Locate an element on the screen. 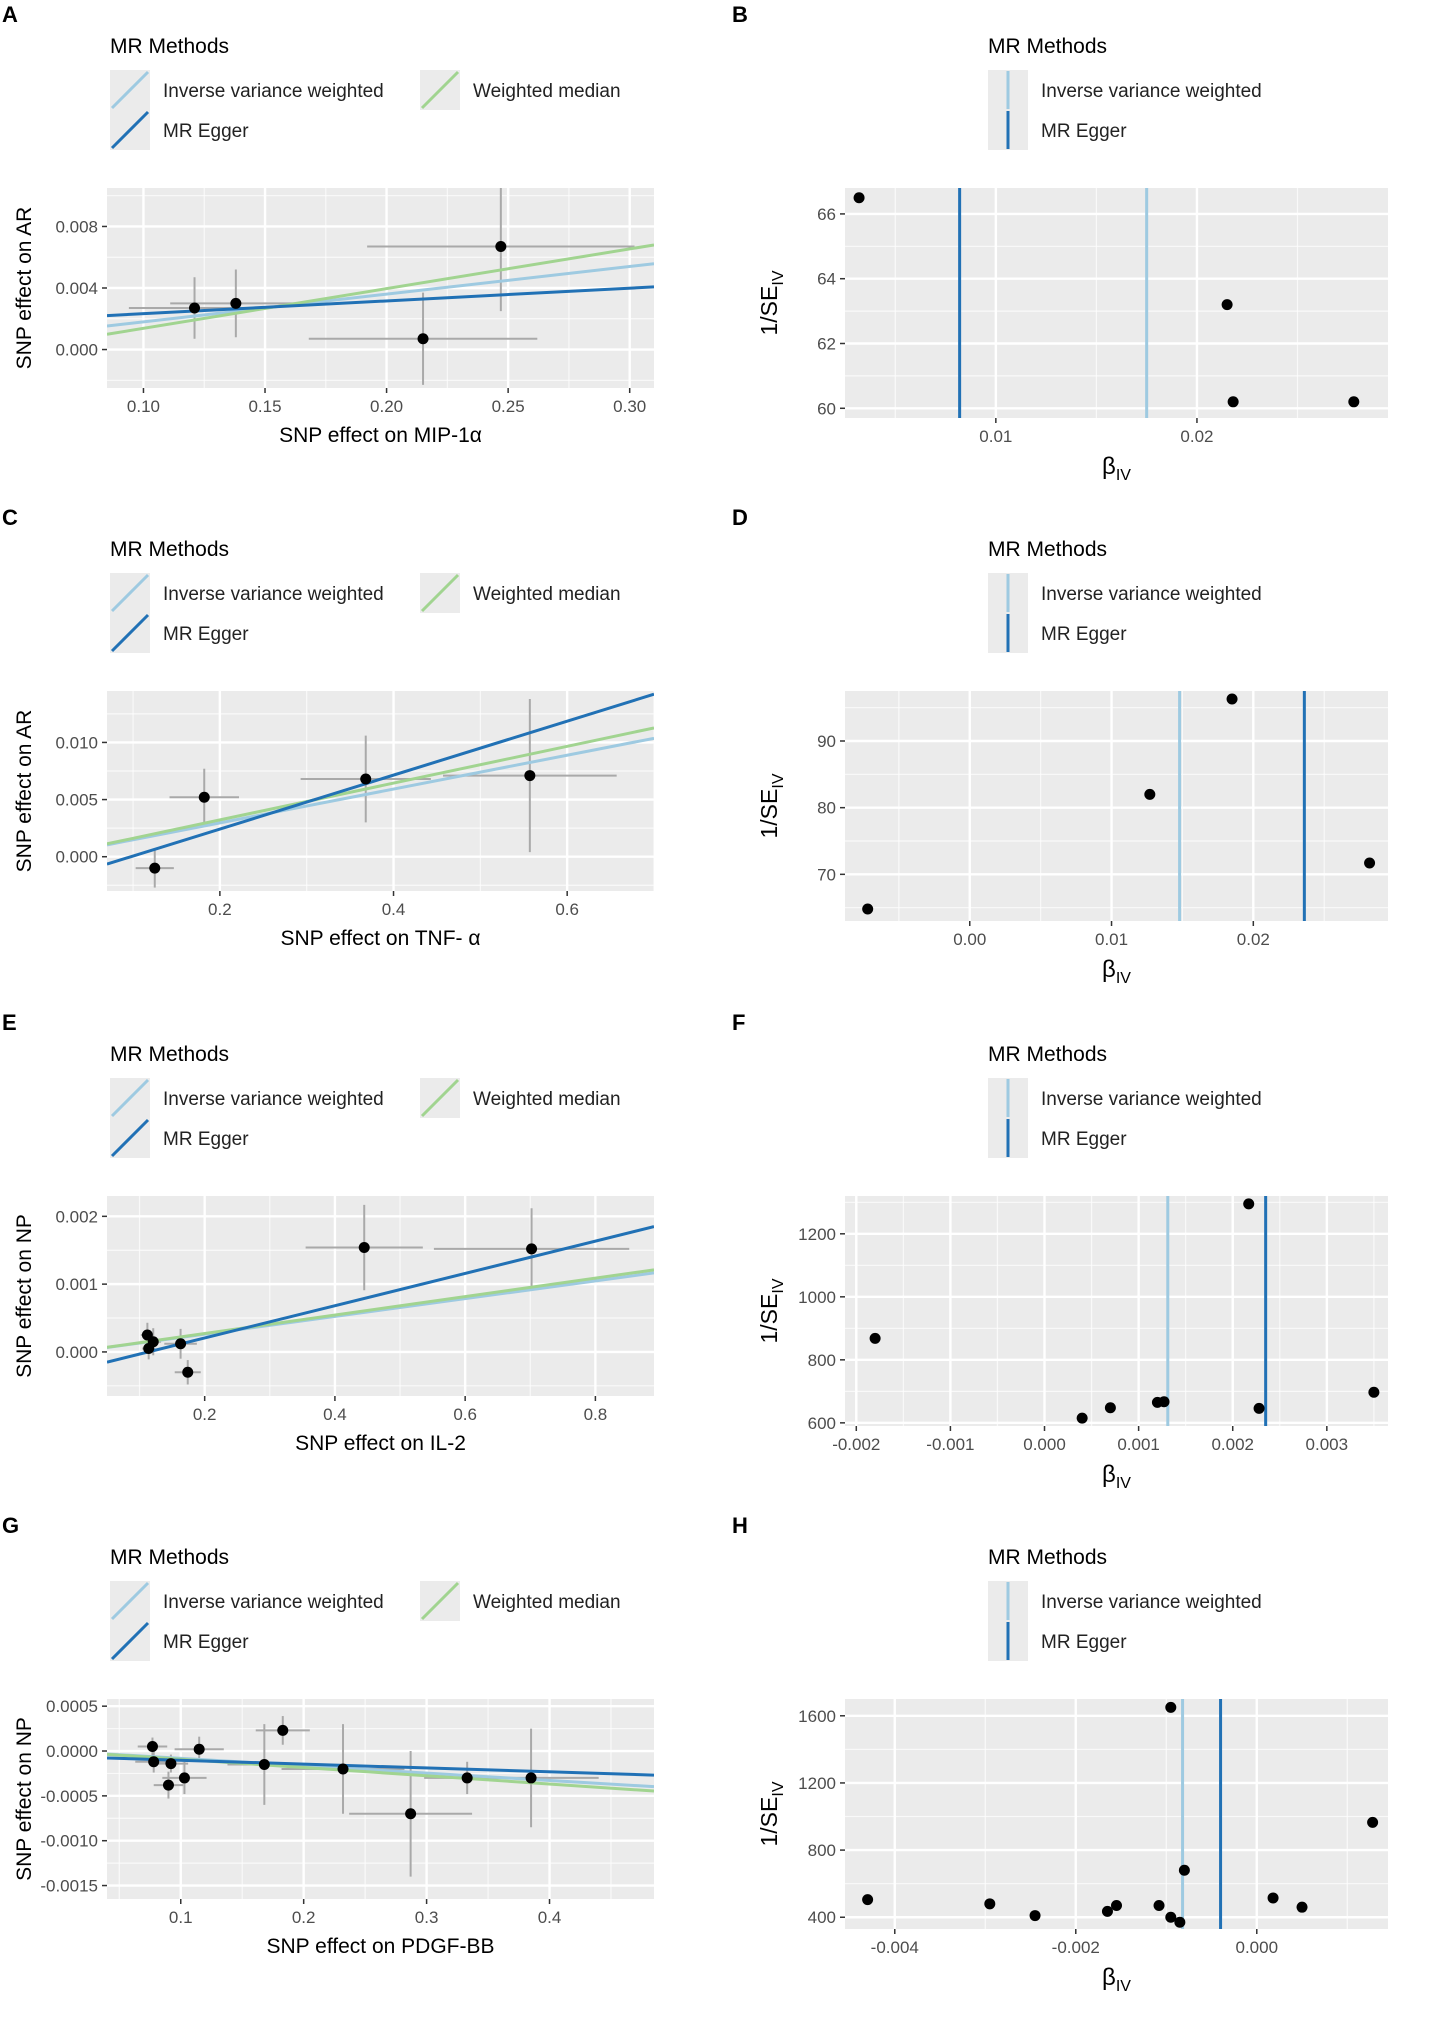 This screenshot has width=1430, height=2019. x-axis-title-sub: IV is located at coordinates (1123, 978).